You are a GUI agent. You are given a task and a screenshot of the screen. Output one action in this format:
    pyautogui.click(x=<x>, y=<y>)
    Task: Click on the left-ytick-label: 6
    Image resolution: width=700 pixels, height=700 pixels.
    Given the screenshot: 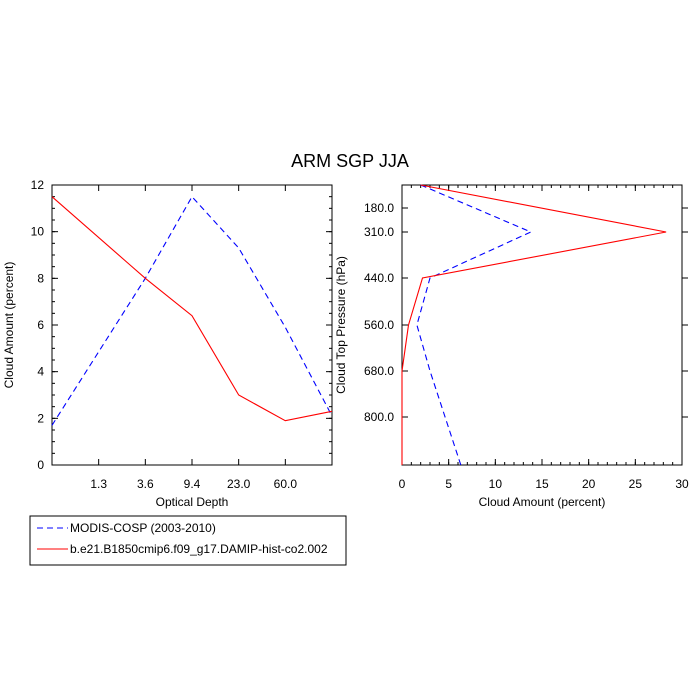 What is the action you would take?
    pyautogui.click(x=40, y=325)
    